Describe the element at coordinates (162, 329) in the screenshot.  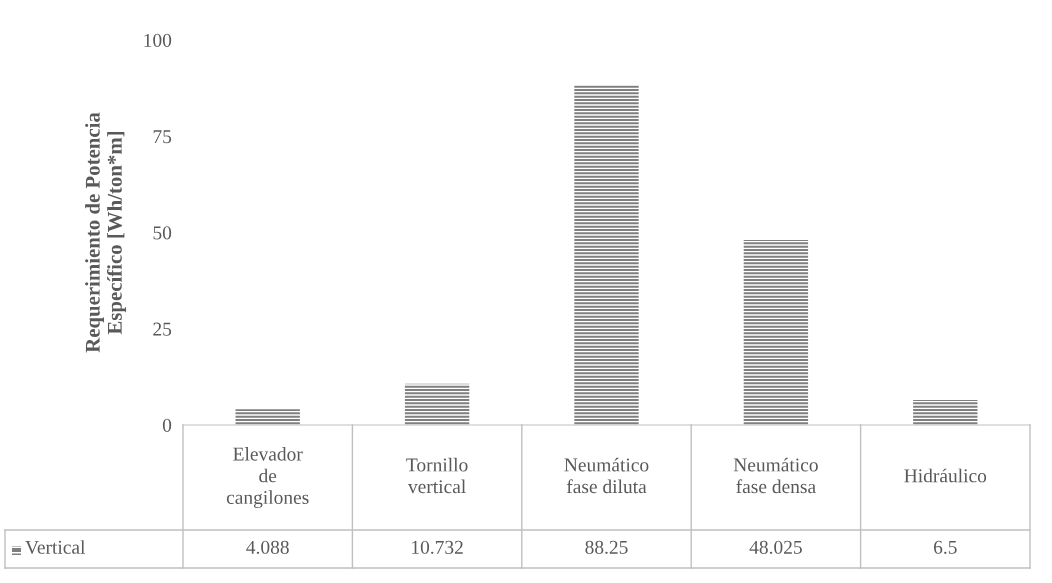
I see `y-tick-label: 25` at that location.